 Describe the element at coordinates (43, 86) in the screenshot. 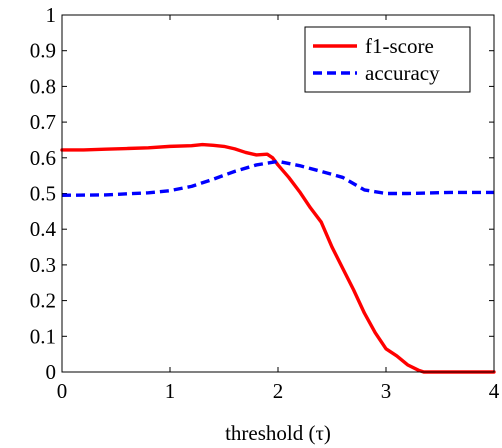

I see `y-tick-label: 0.8` at that location.